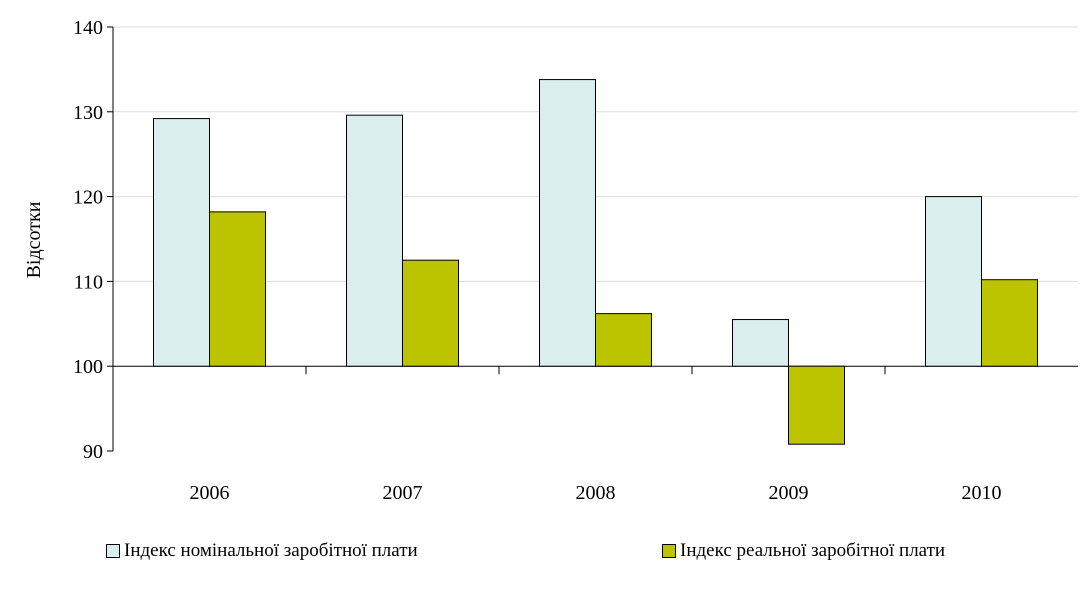 The width and height of the screenshot is (1090, 594). What do you see at coordinates (88, 28) in the screenshot?
I see `y-tick-label: 140` at bounding box center [88, 28].